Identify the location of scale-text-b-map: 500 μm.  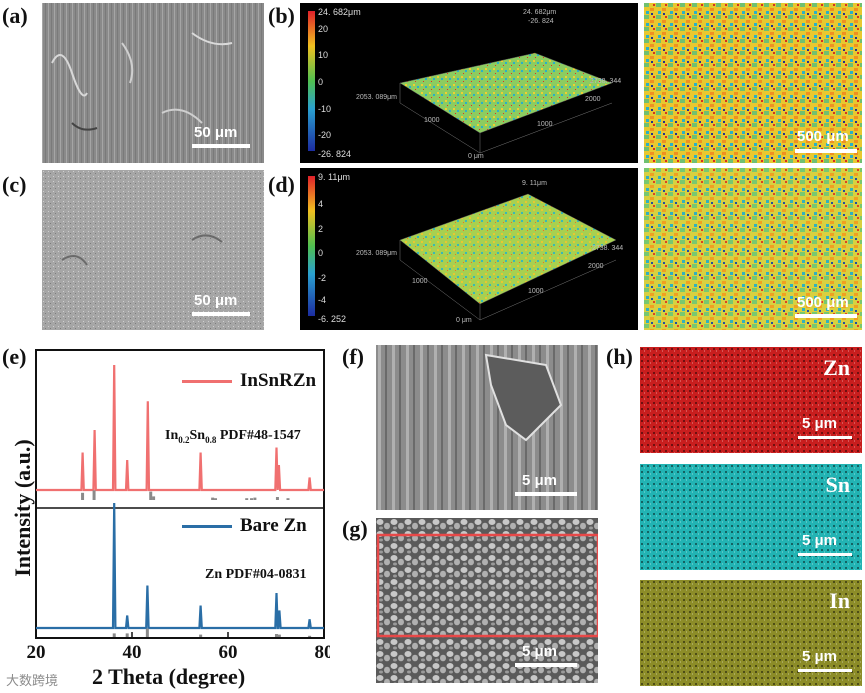
(823, 136).